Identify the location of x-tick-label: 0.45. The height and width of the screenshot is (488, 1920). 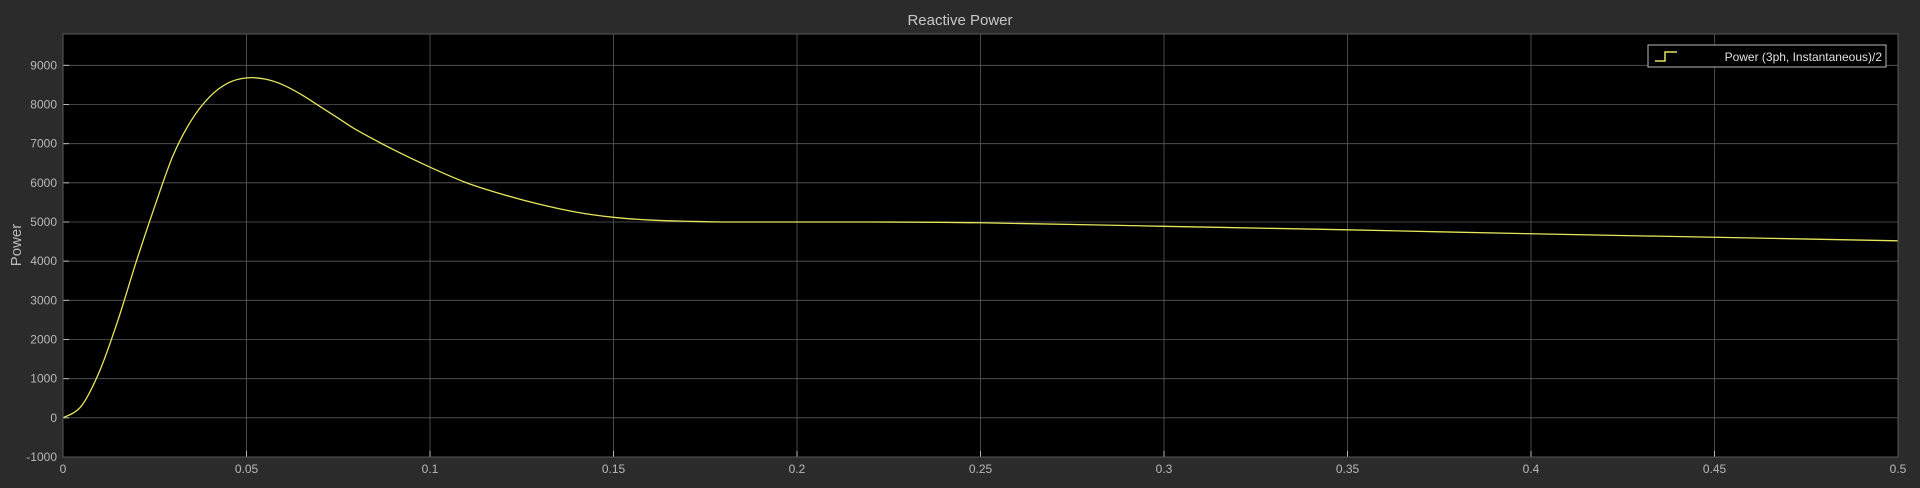
(1715, 469).